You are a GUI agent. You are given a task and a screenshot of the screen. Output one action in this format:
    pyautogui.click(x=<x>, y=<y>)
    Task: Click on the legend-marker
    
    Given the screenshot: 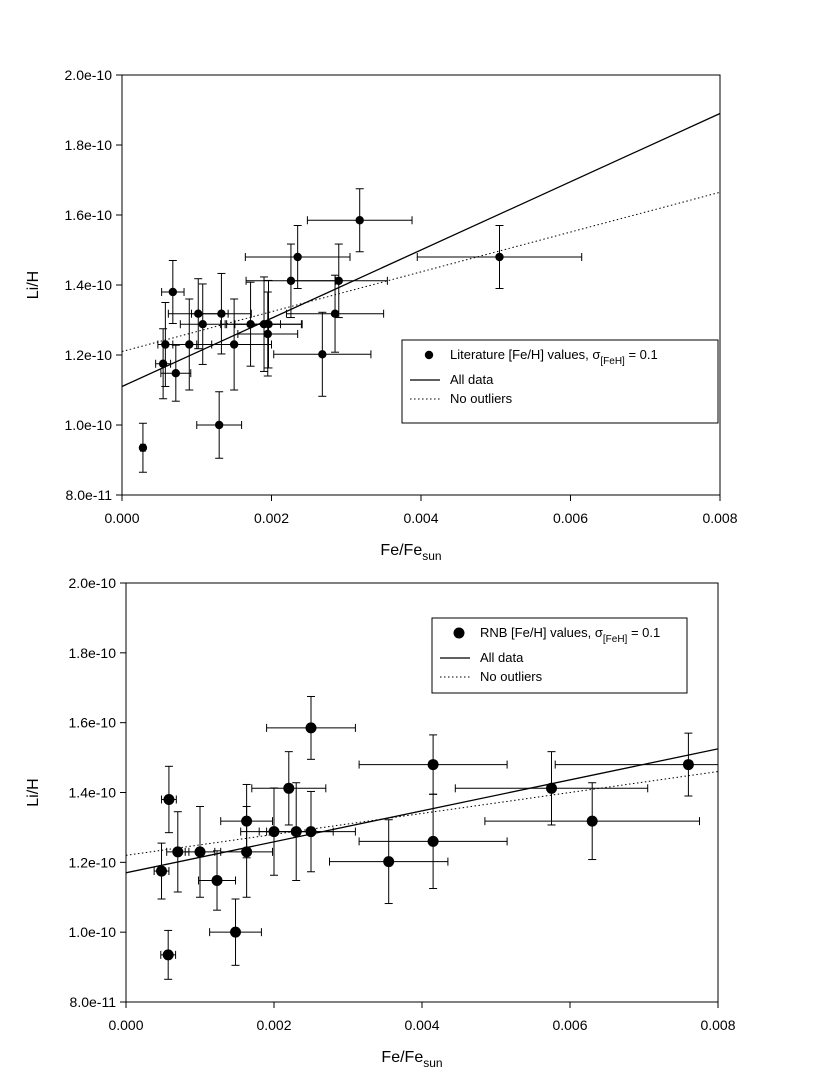 What is the action you would take?
    pyautogui.click(x=429, y=355)
    